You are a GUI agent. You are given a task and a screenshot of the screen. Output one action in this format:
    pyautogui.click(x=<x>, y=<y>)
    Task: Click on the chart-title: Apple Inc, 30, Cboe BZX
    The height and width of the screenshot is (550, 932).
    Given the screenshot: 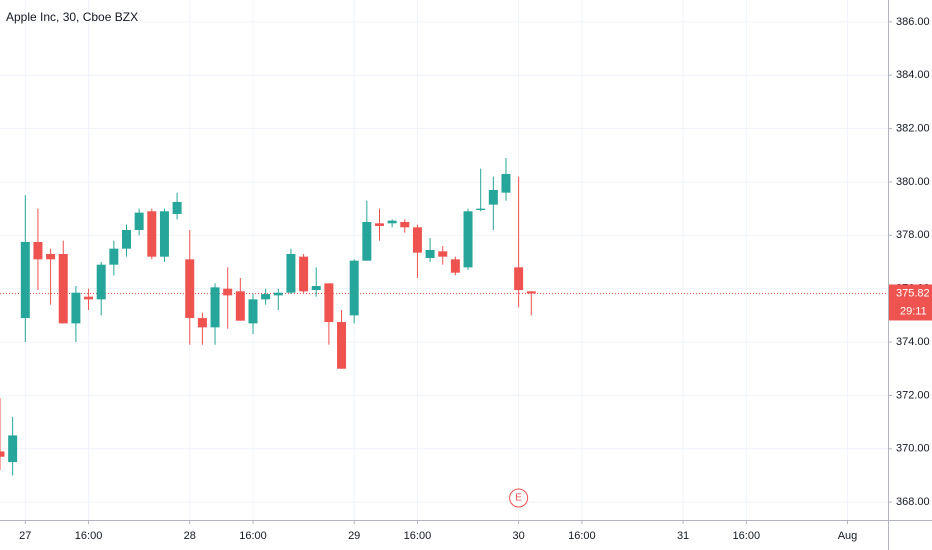 What is the action you would take?
    pyautogui.click(x=72, y=17)
    